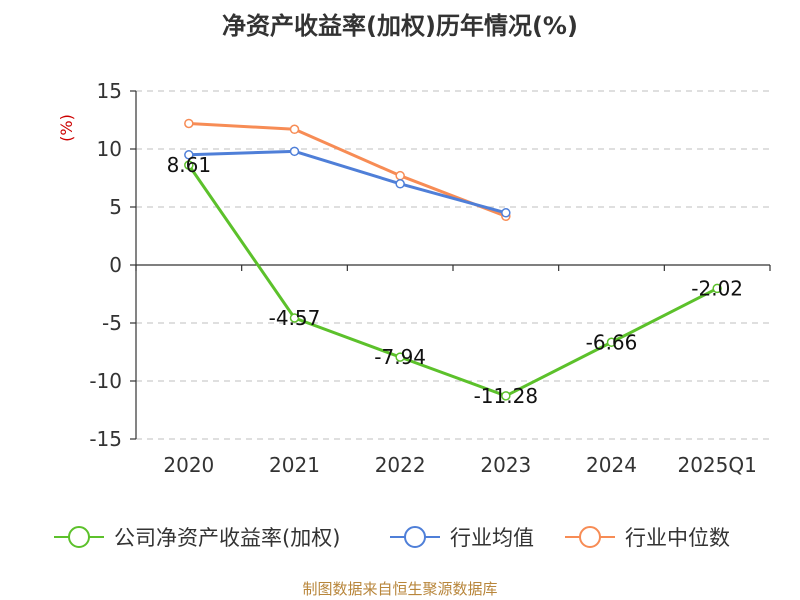 This screenshot has height=600, width=800. What do you see at coordinates (109, 149) in the screenshot?
I see `y-tick-label: 10` at bounding box center [109, 149].